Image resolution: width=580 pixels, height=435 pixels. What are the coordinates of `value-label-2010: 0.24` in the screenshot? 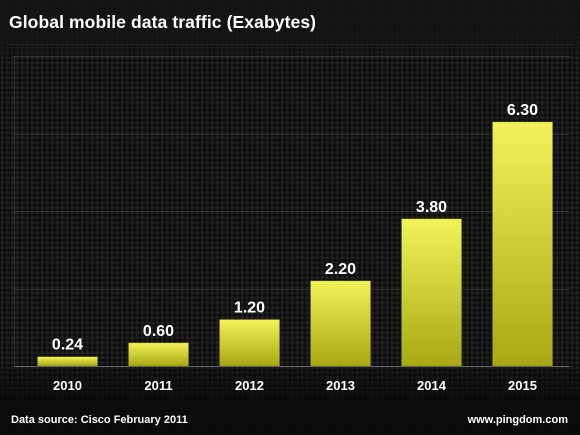 It's located at (67, 345).